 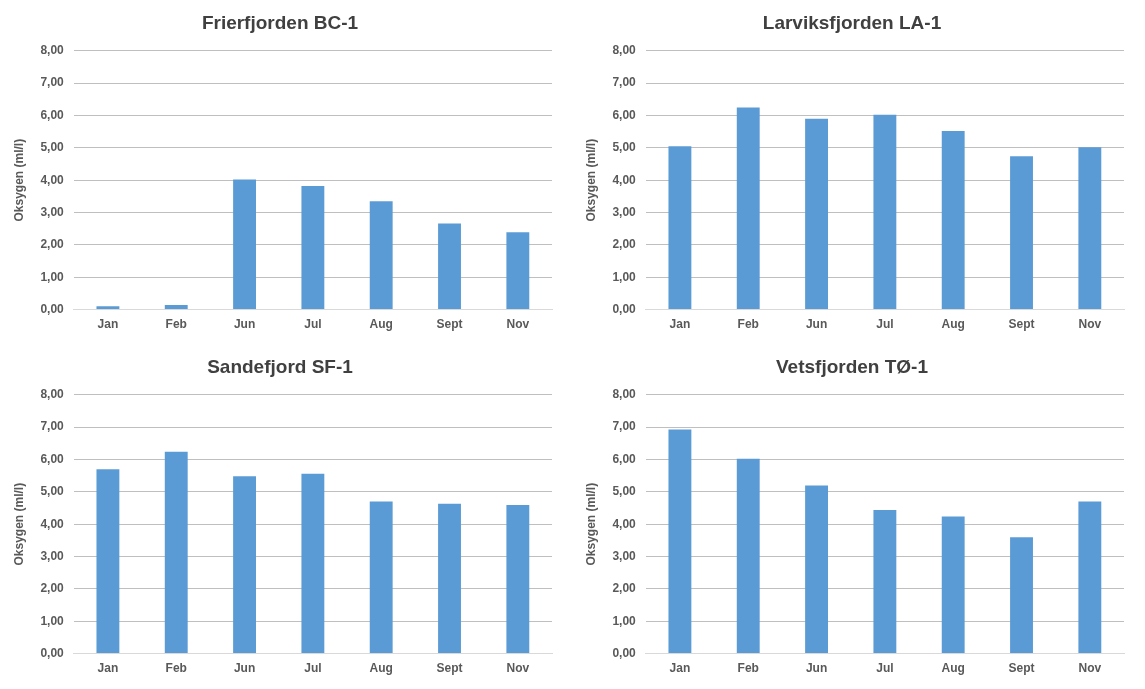 What do you see at coordinates (280, 22) in the screenshot?
I see `chart-title: Frierfjorden BC-1` at bounding box center [280, 22].